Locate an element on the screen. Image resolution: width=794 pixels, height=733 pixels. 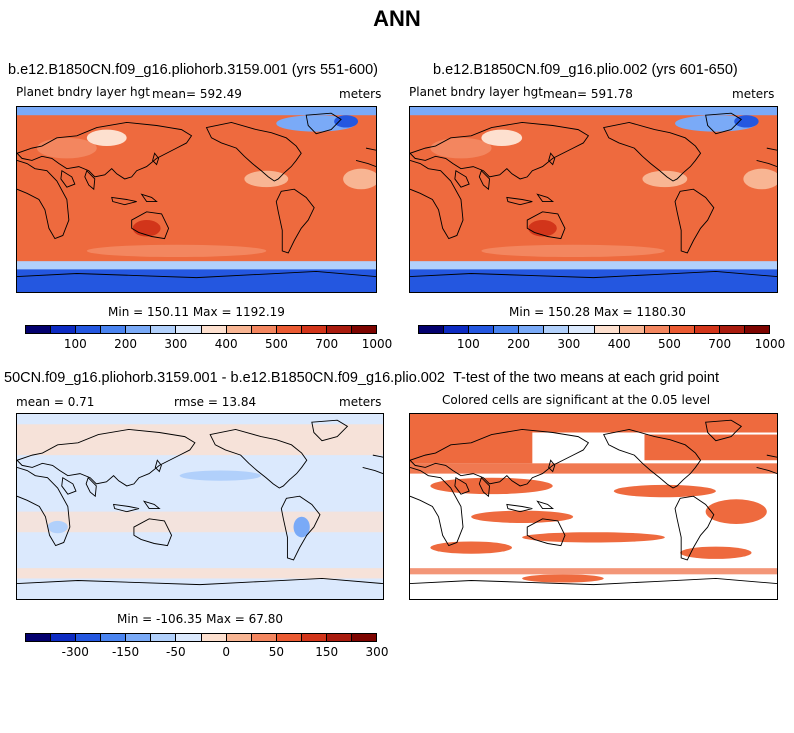
colorbar-tick-label: 50 is located at coordinates (276, 652).